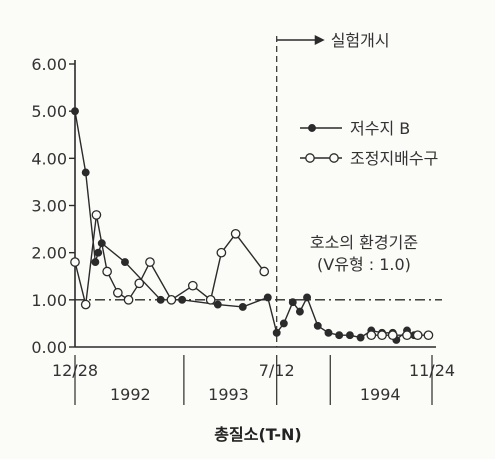  What do you see at coordinates (257, 434) in the screenshot?
I see `chart-title: 총질소(T-N)` at bounding box center [257, 434].